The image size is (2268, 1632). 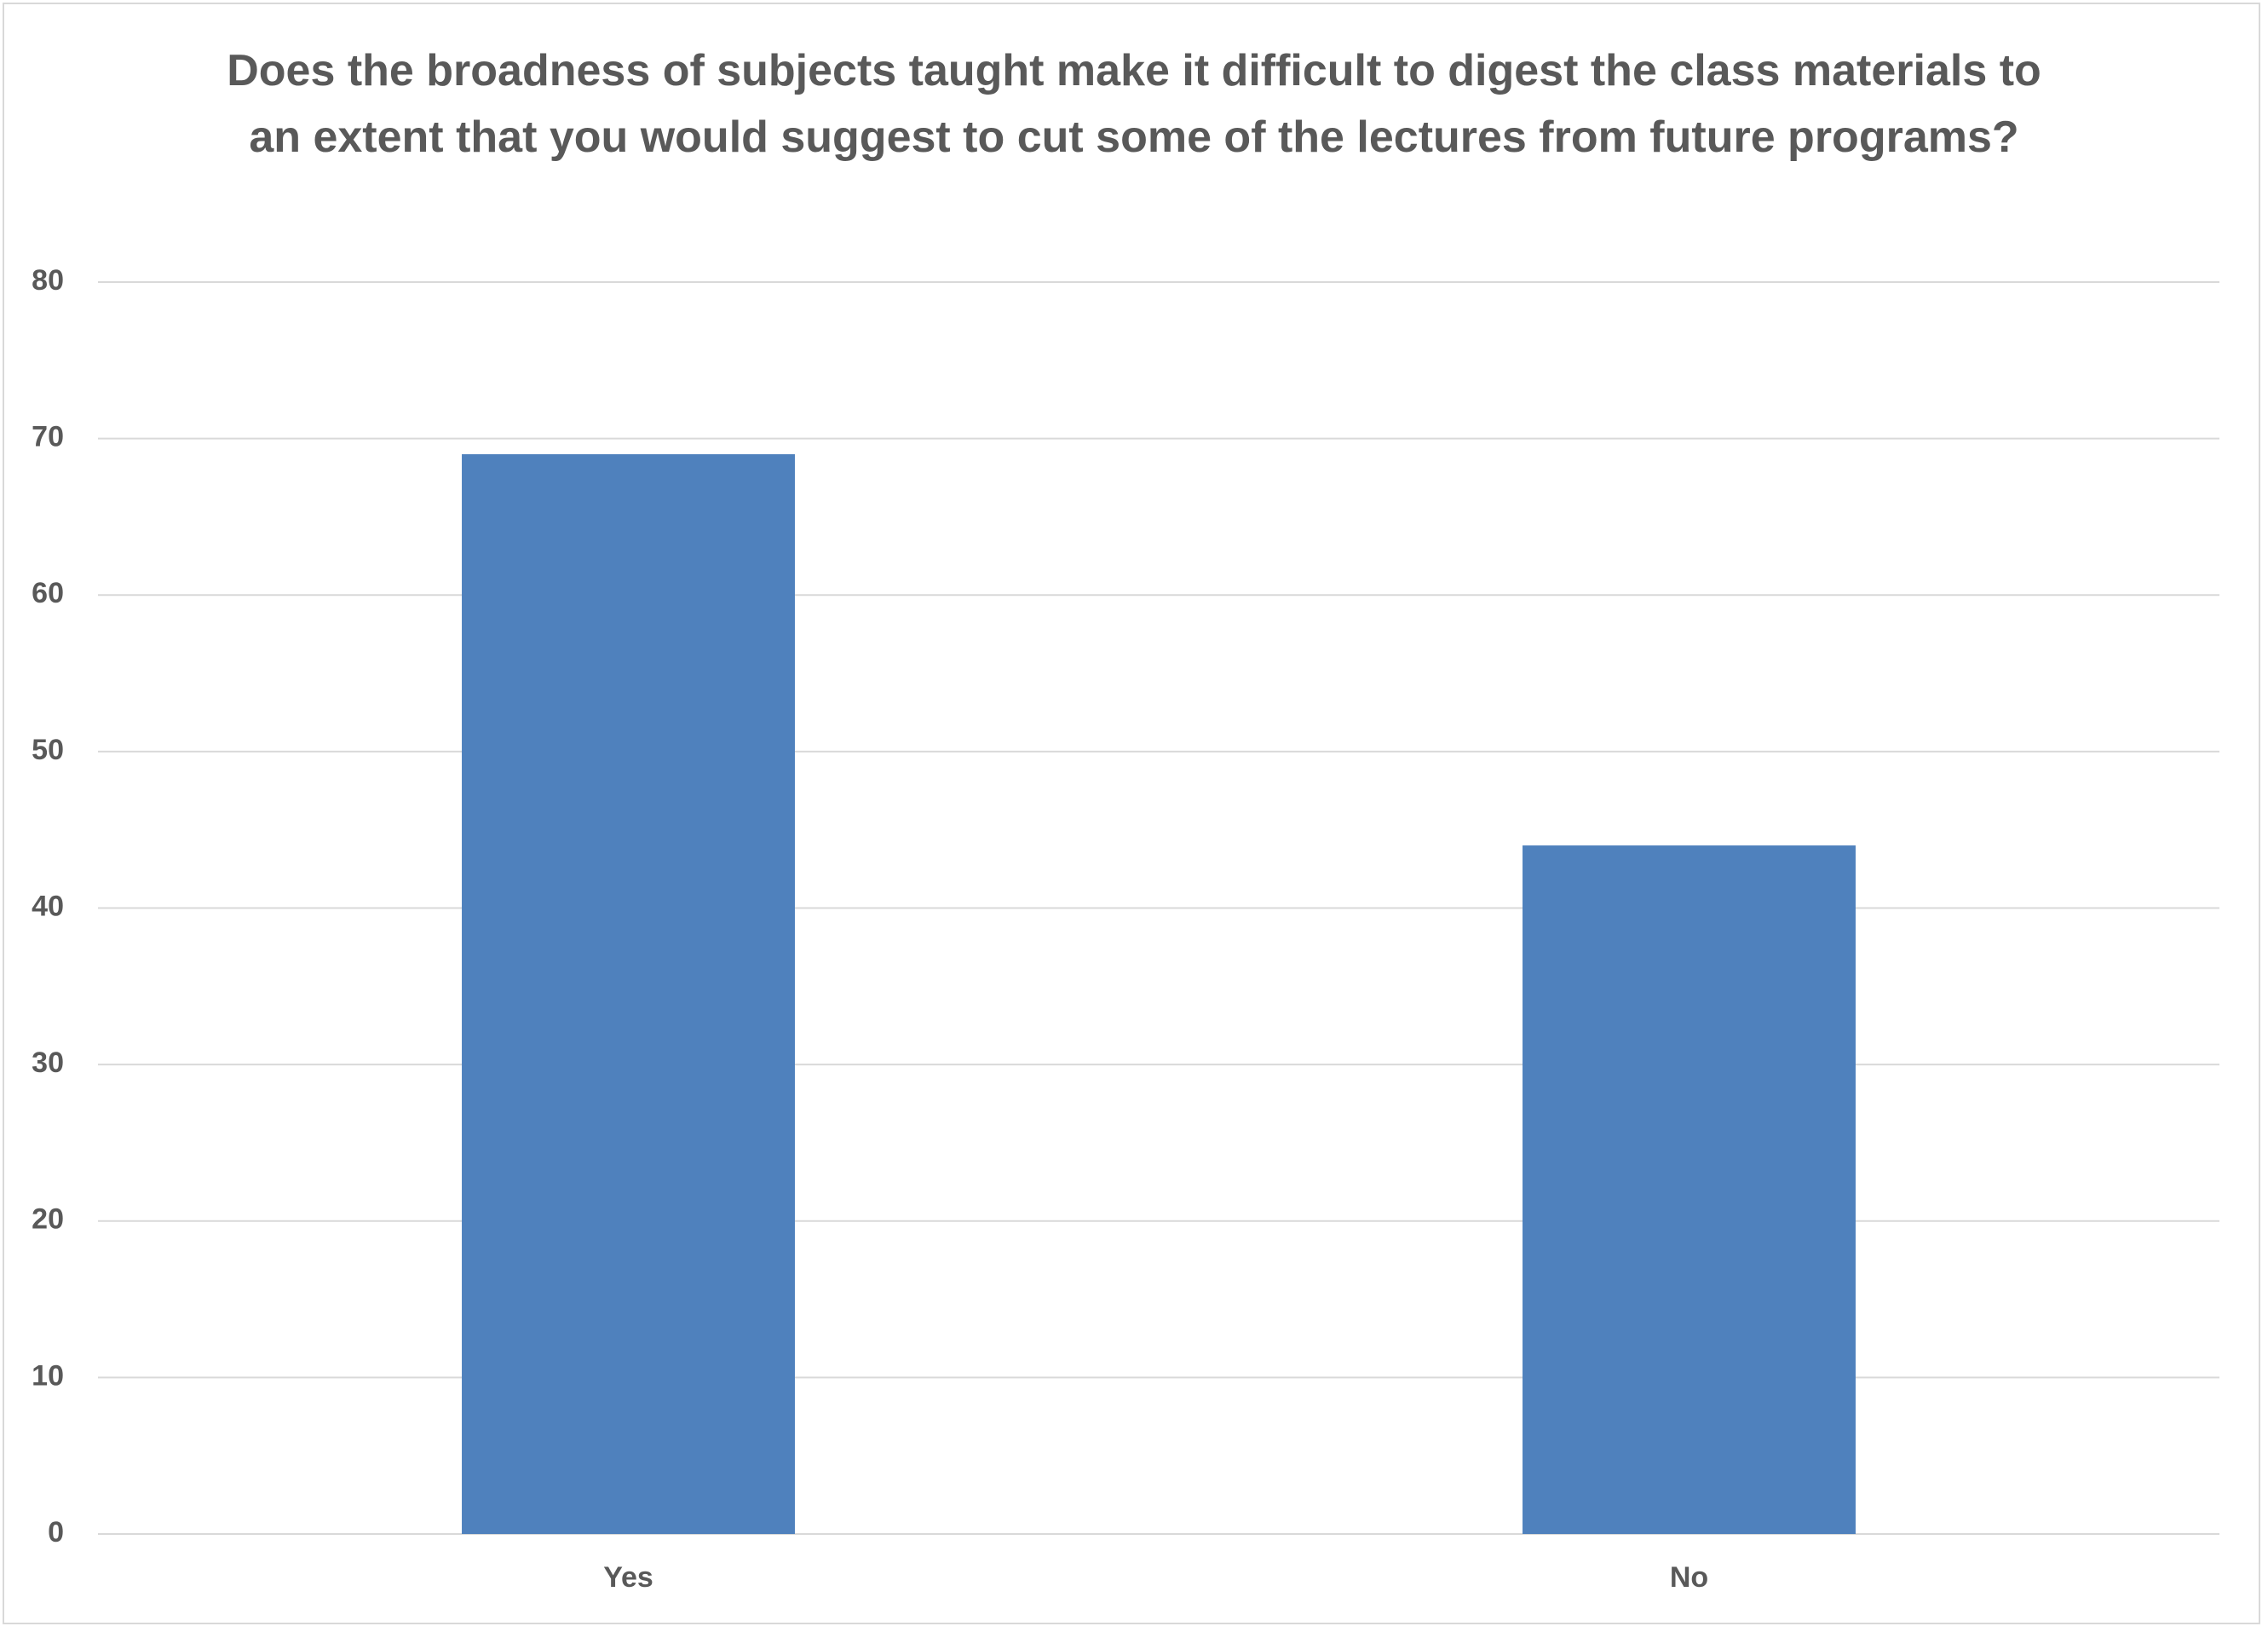 I want to click on y-tick-label: 20, so click(x=48, y=1219).